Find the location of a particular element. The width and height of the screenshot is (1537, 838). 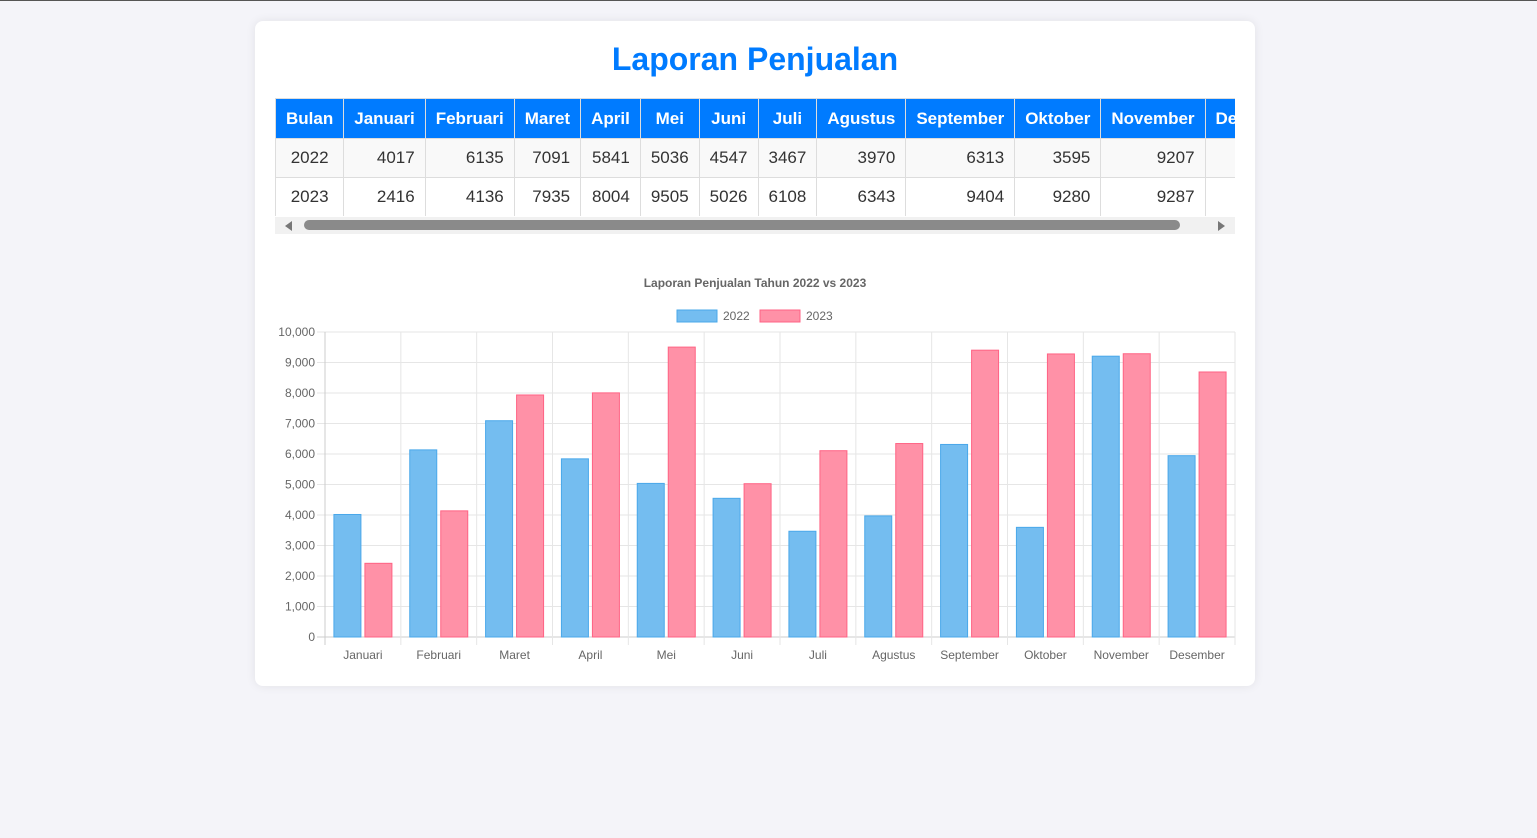

header-cell: Oktober is located at coordinates (1058, 118).